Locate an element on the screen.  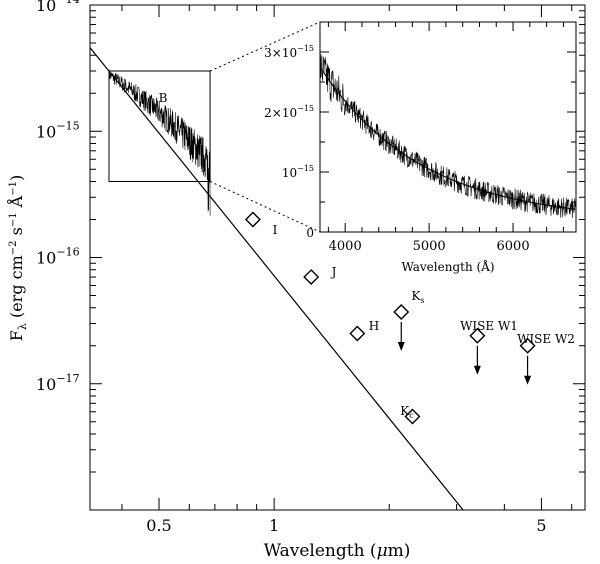
label-wise-w1: WISE W1 is located at coordinates (489, 326).